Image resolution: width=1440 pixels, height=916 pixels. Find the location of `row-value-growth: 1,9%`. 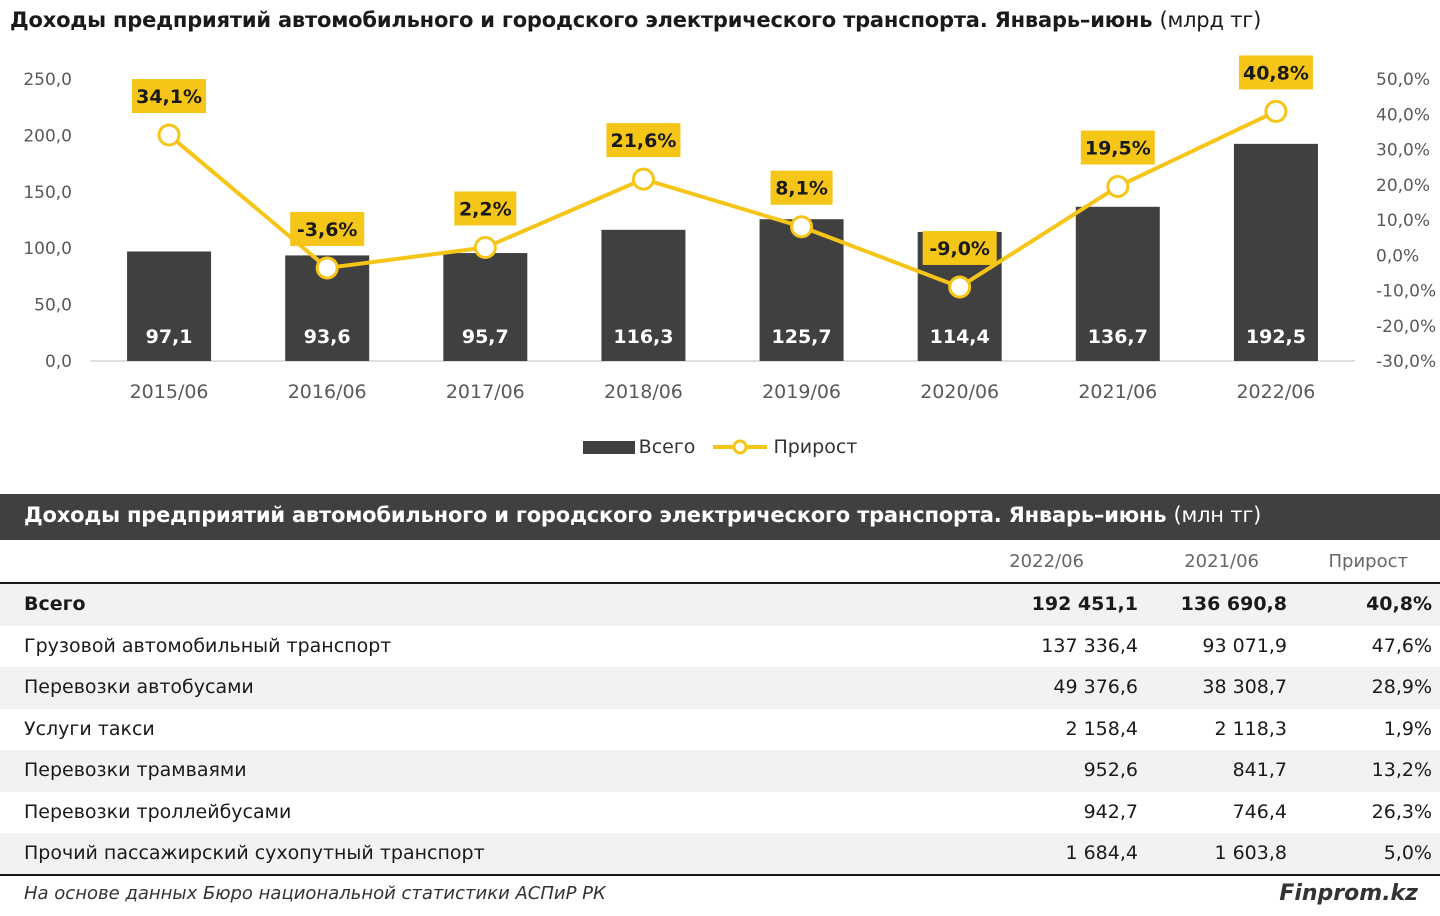

row-value-growth: 1,9% is located at coordinates (1407, 728).